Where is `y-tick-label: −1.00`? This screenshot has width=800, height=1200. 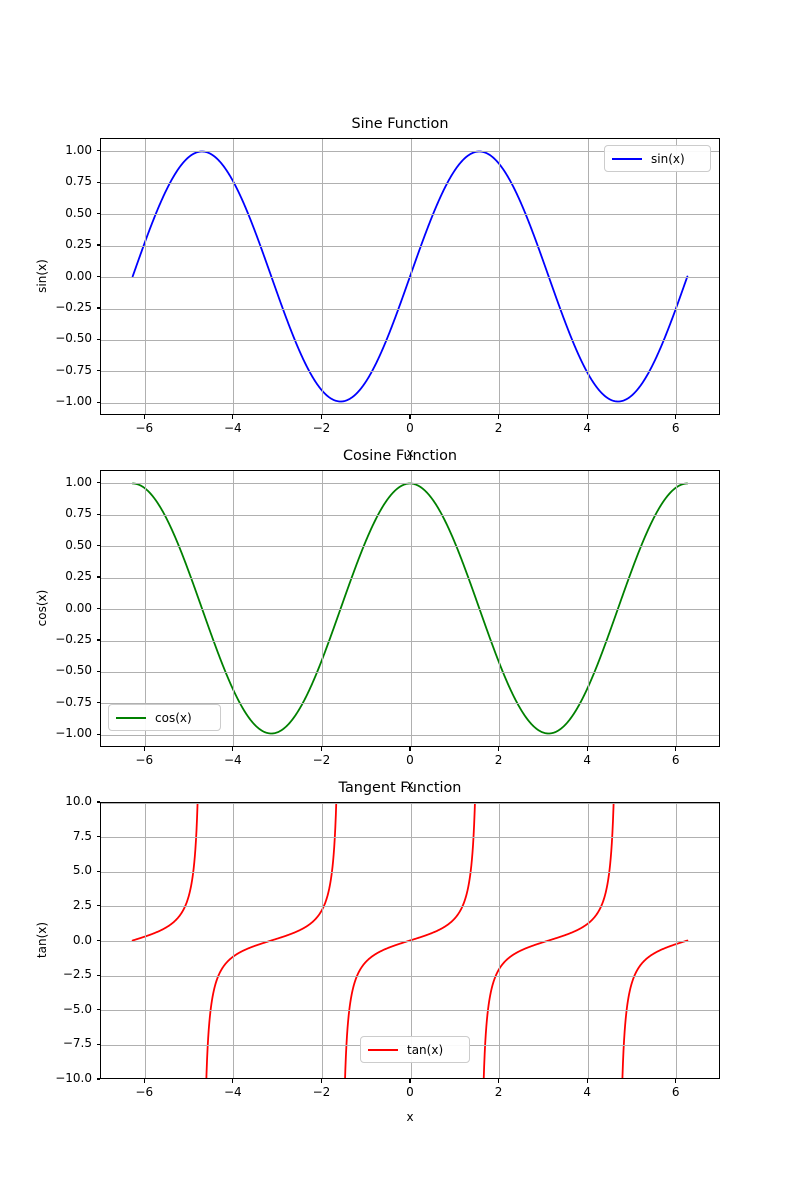
y-tick-label: −1.00 is located at coordinates (73, 401).